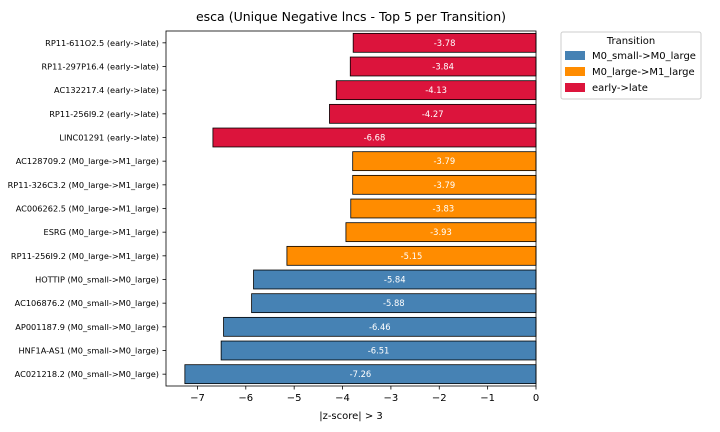  Describe the element at coordinates (97, 280) in the screenshot. I see `y-tick-label: HOTTIP (M0_small->M0_large)` at that location.